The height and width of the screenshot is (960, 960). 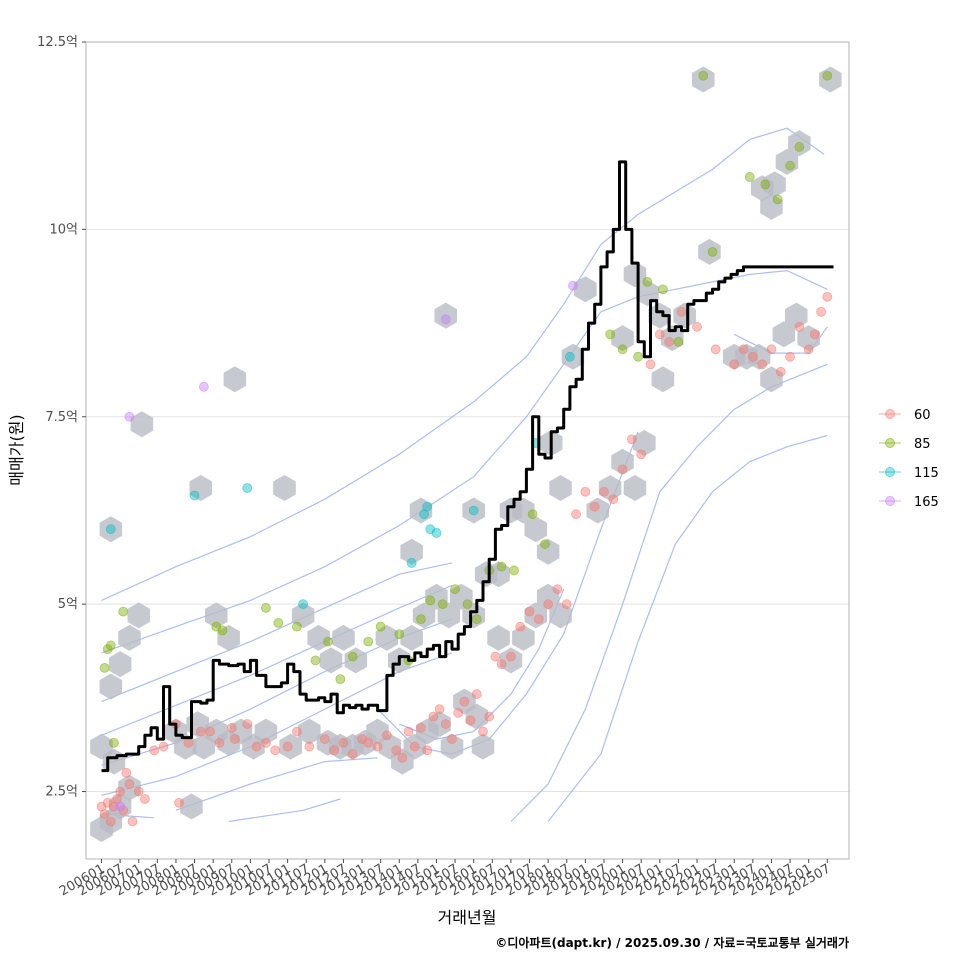 What do you see at coordinates (68, 604) in the screenshot?
I see `y-tick-label: 5억` at bounding box center [68, 604].